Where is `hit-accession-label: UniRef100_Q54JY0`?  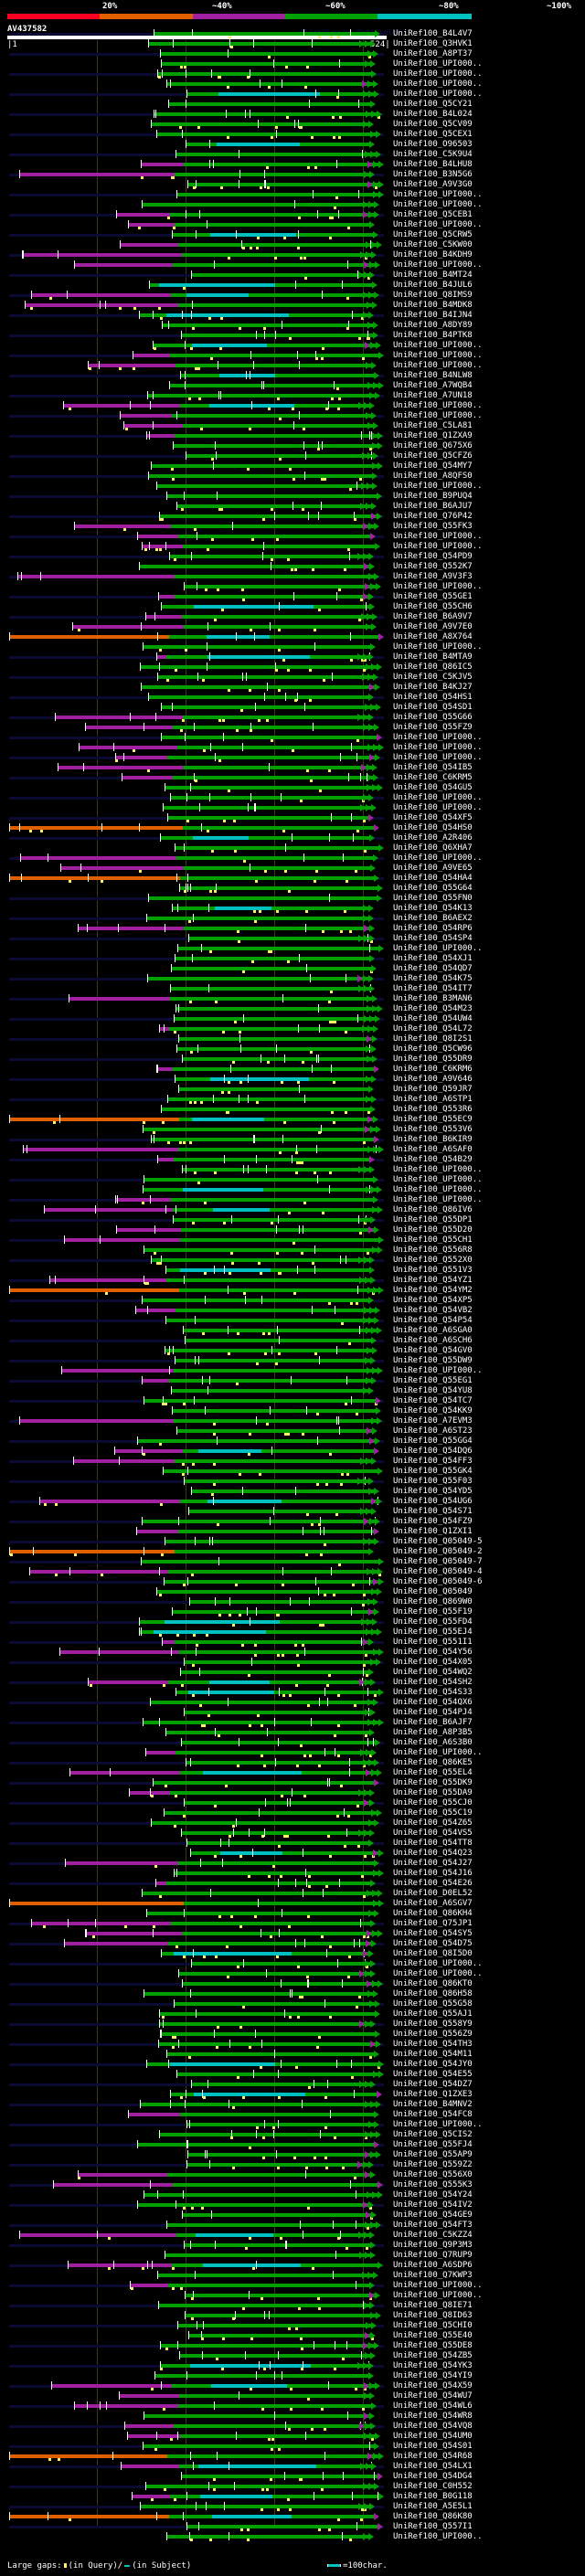 hit-accession-label: UniRef100_Q54JY0 is located at coordinates (433, 2064).